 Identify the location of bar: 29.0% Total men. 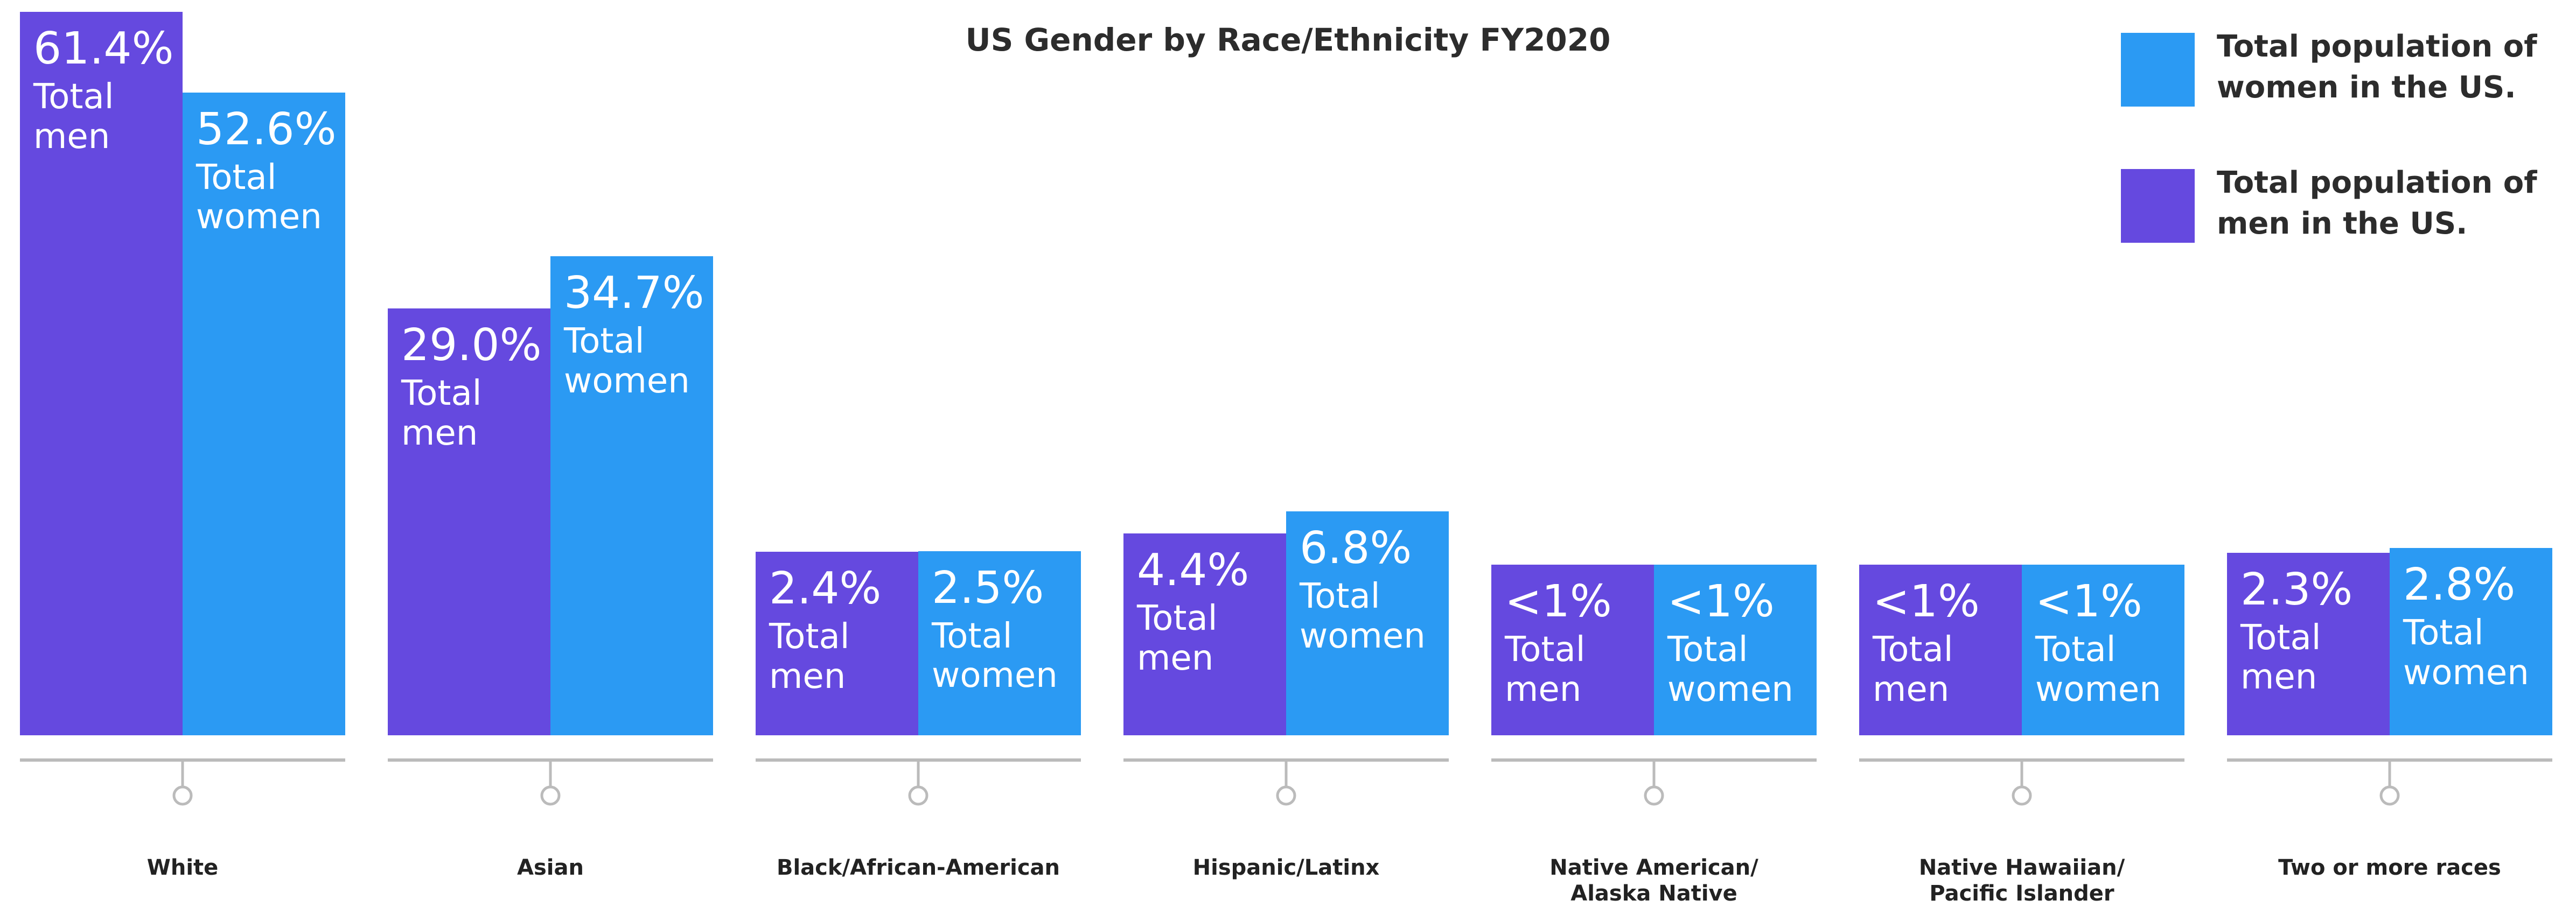
(469, 521).